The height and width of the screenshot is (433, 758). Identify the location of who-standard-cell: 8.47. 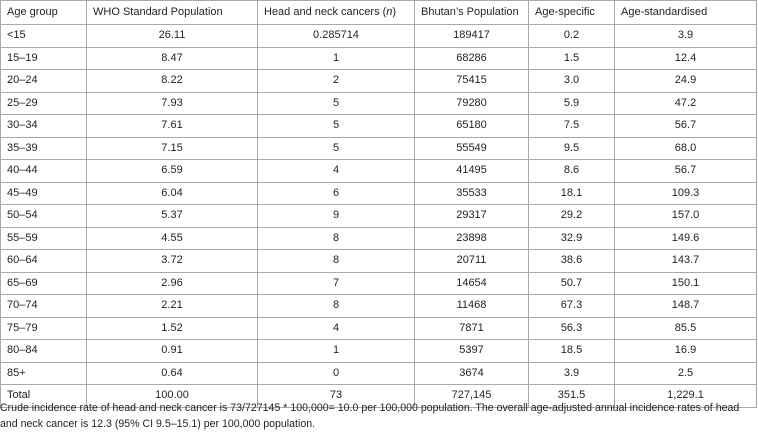
(172, 58).